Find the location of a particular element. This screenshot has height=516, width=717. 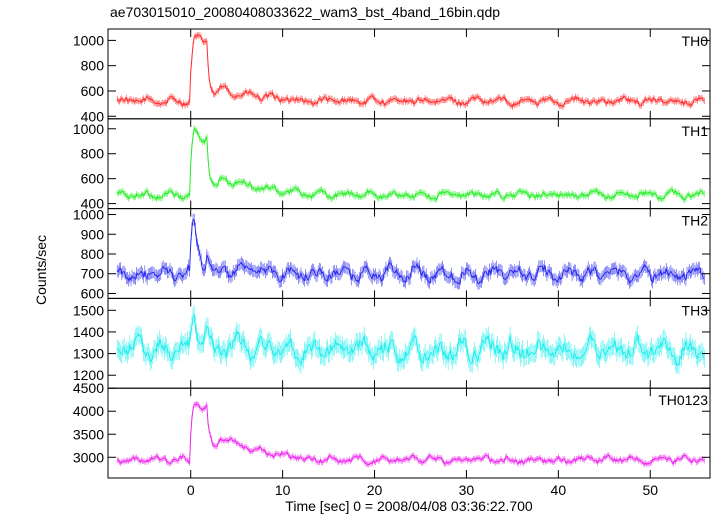

series-errorbars-th1 is located at coordinates (410, 164).